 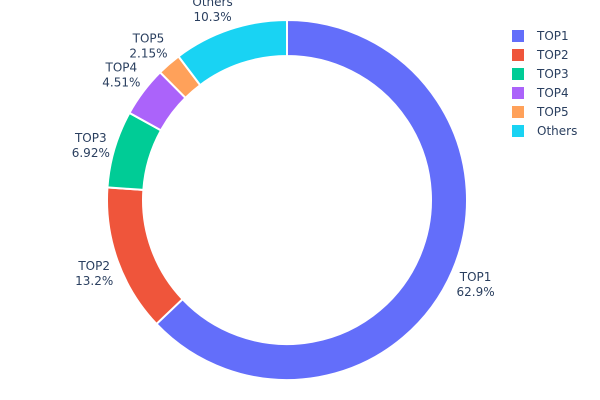 I want to click on slice-value-text: 13.2%, so click(x=94, y=281).